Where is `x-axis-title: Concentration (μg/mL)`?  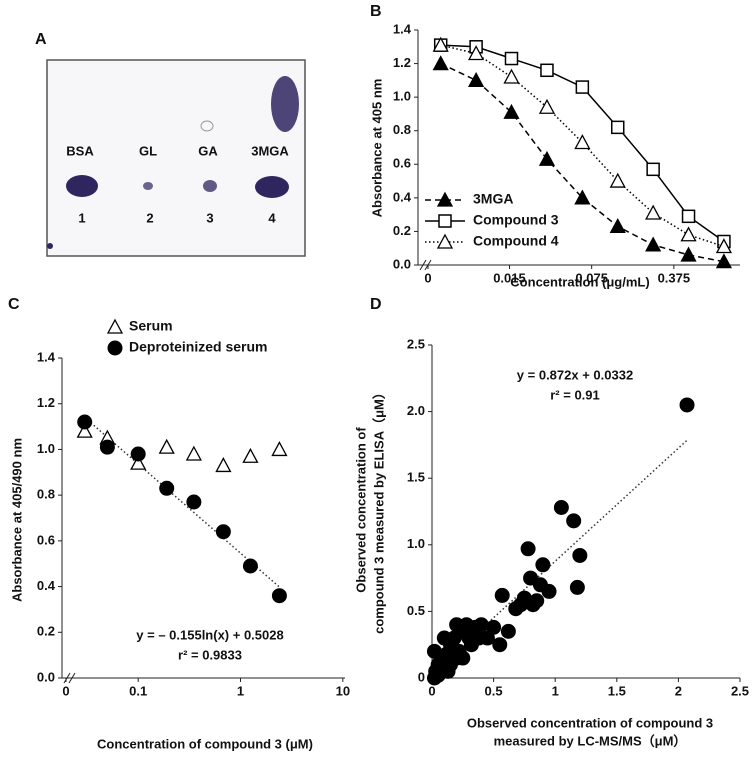 x-axis-title: Concentration (μg/mL) is located at coordinates (579, 281).